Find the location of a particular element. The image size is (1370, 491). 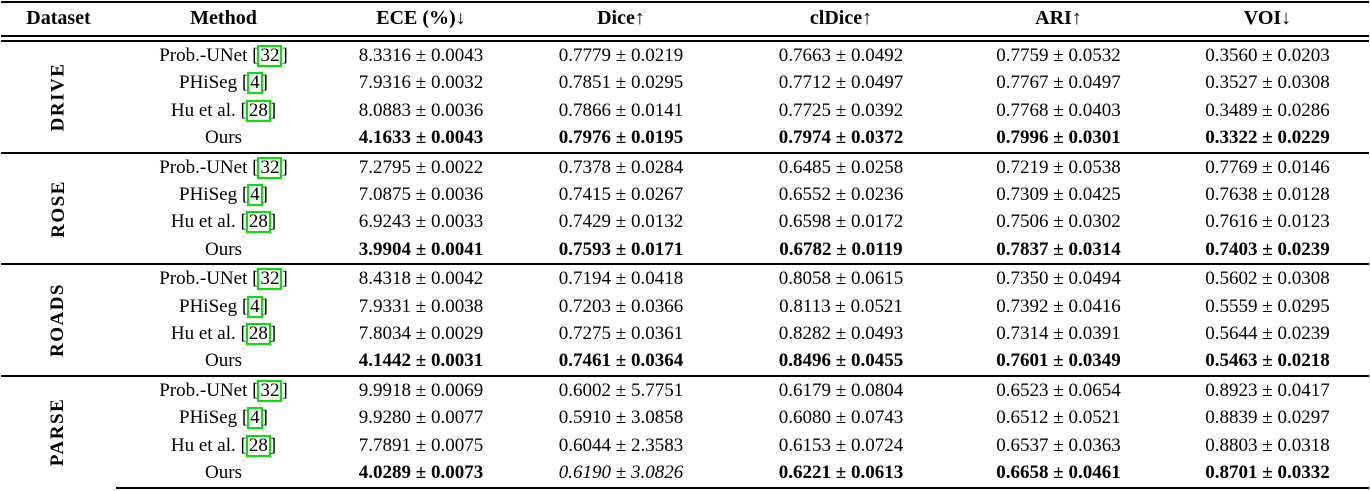

metric-cell: 0.6658 ± 0.0461 is located at coordinates (1058, 474).